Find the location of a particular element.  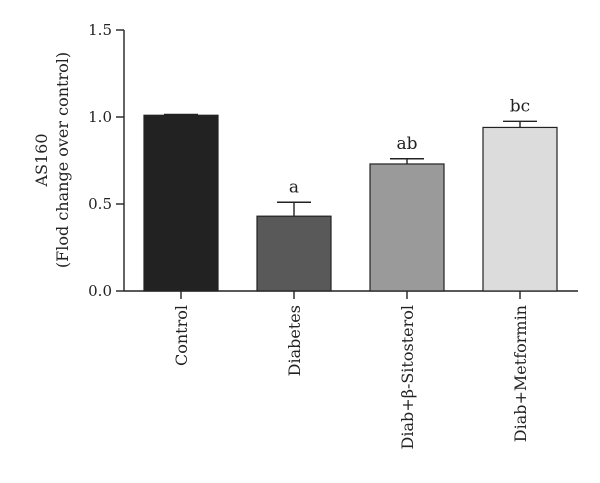

category-label: Control is located at coordinates (181, 335).